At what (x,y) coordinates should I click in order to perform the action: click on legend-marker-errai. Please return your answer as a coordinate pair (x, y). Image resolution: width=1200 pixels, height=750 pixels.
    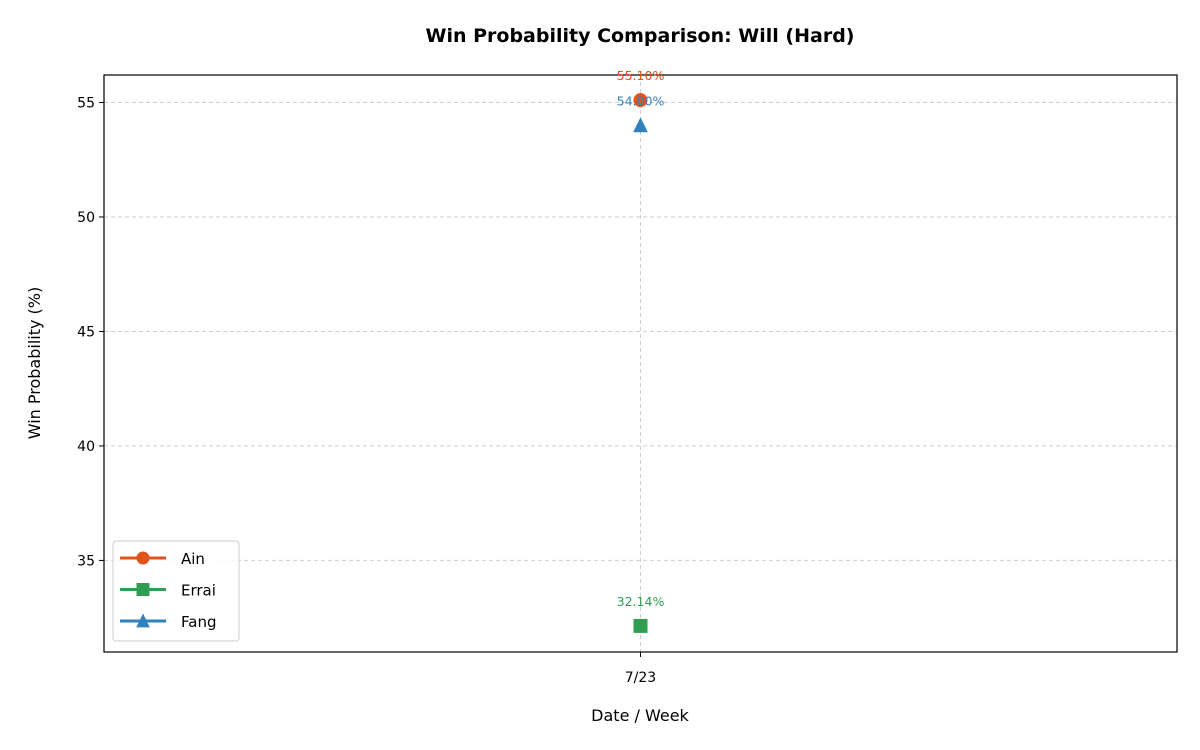
    Looking at the image, I should click on (143, 589).